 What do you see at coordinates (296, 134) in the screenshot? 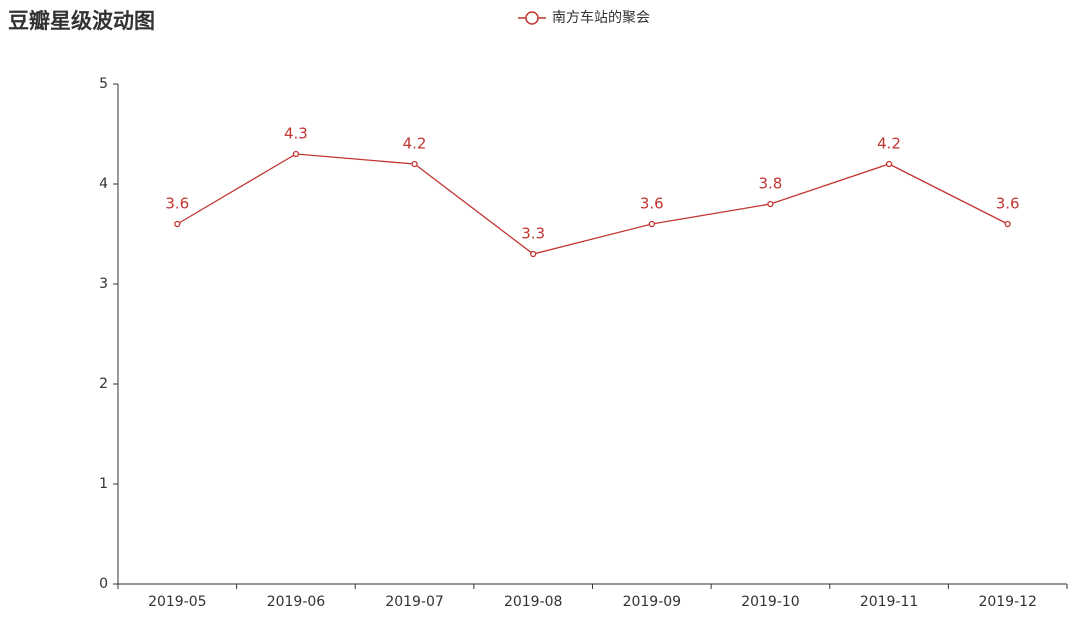
I see `data-label: 4.3` at bounding box center [296, 134].